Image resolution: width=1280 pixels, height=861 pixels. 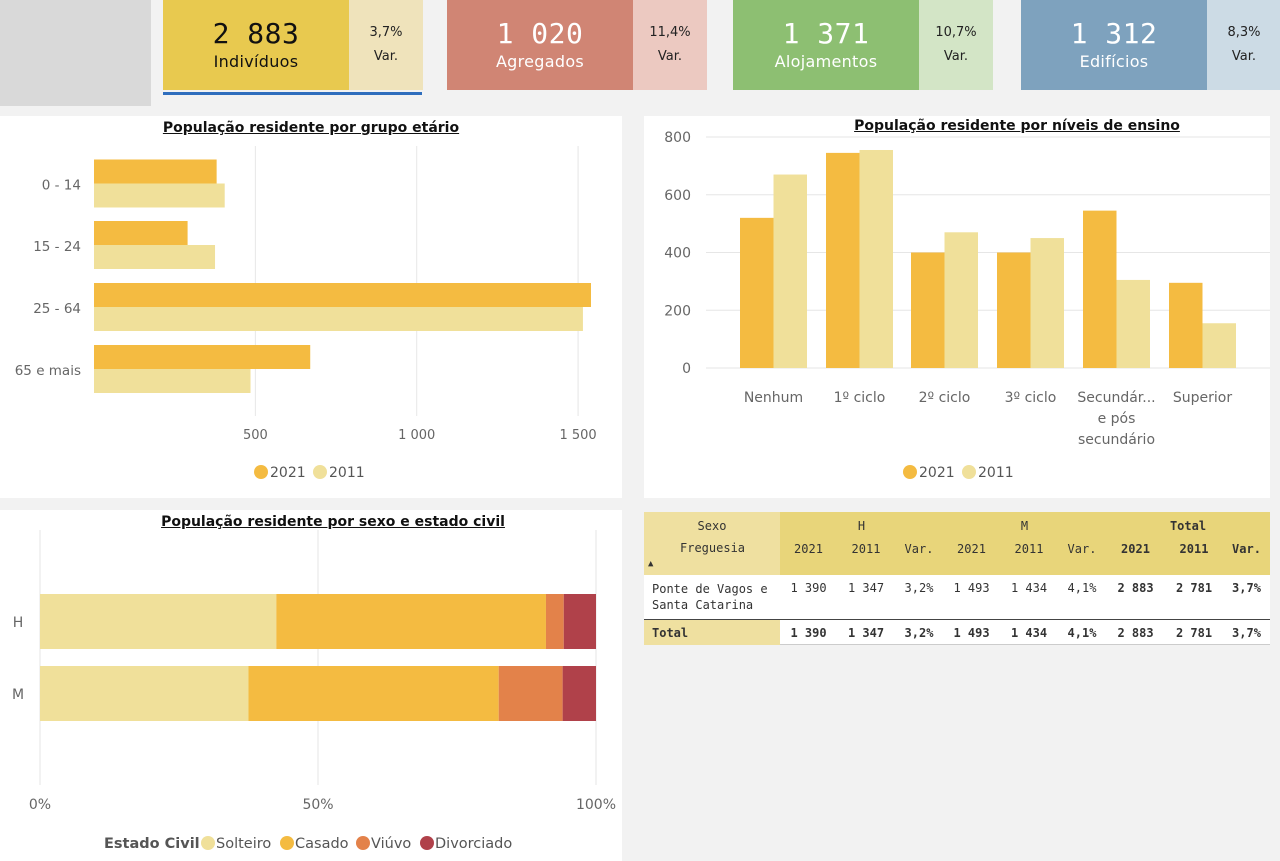 What do you see at coordinates (347, 473) in the screenshot?
I see `legend-label: 2011` at bounding box center [347, 473].